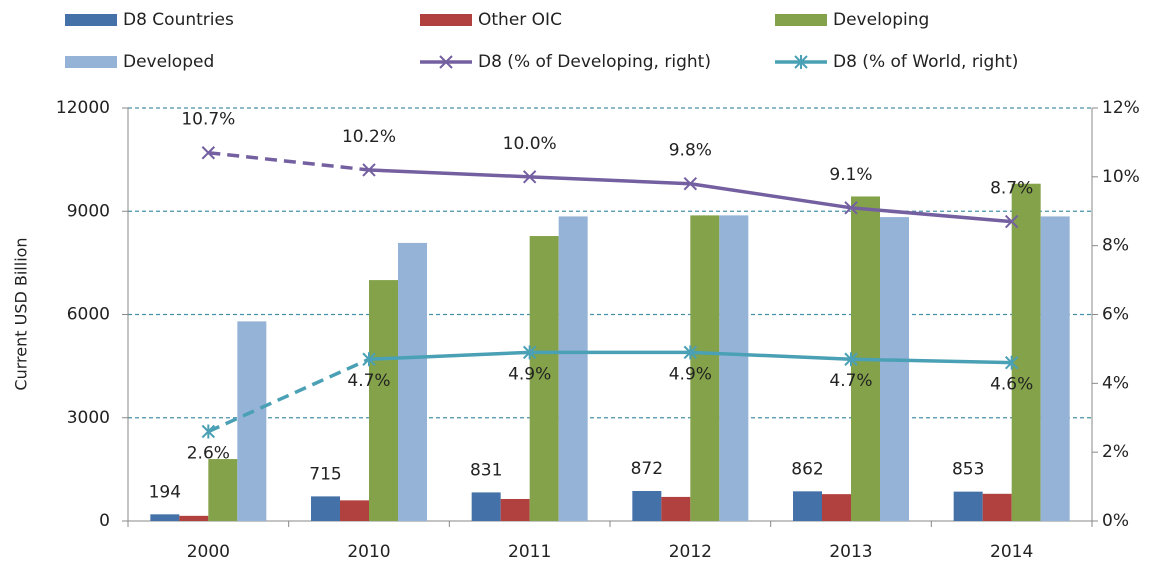 This screenshot has height=563, width=1165. I want to click on x-tick-label: 2013, so click(850, 552).